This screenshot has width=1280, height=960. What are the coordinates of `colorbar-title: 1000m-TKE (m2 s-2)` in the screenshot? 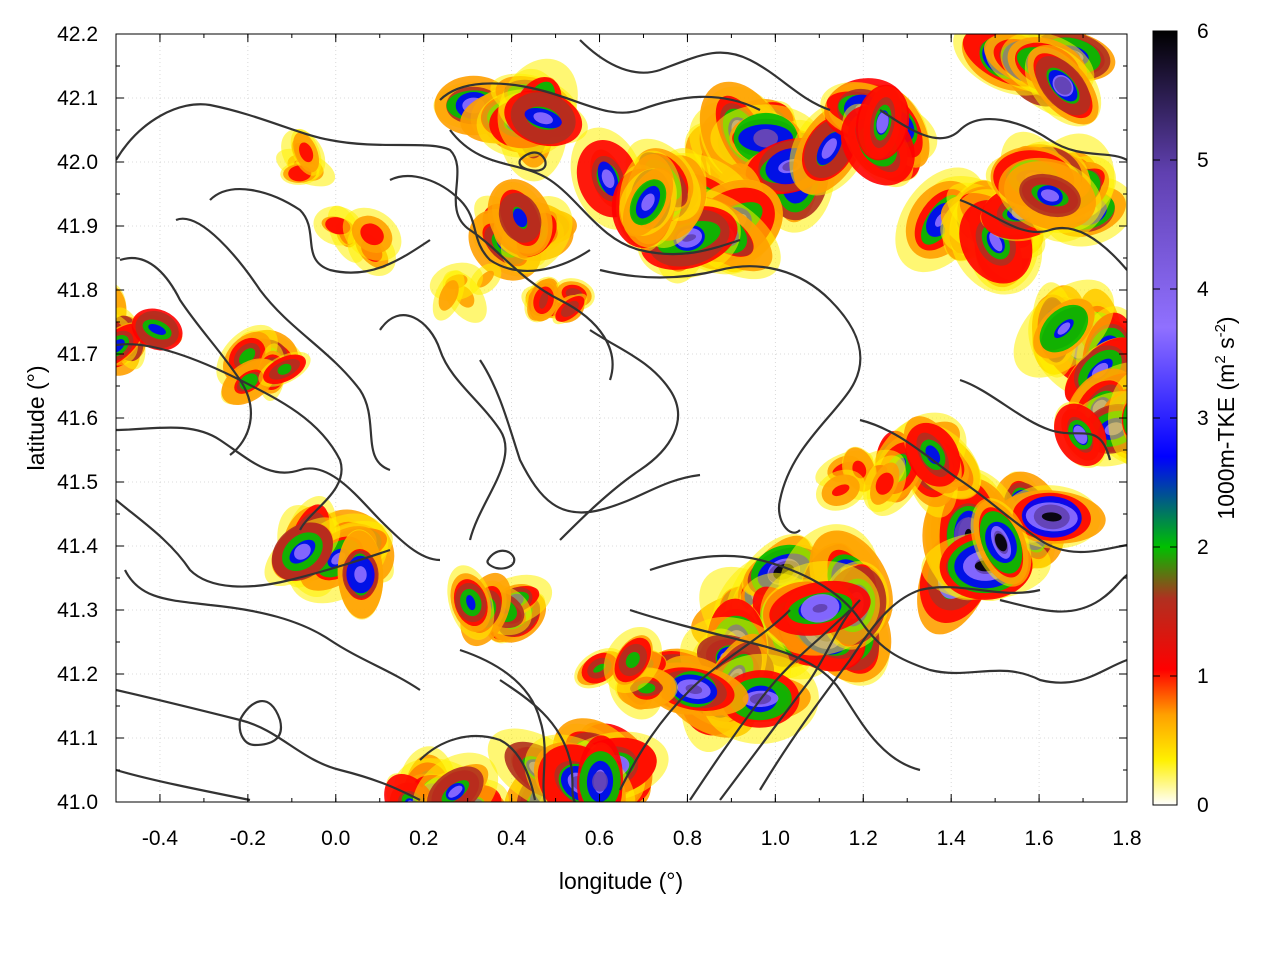 It's located at (1225, 417).